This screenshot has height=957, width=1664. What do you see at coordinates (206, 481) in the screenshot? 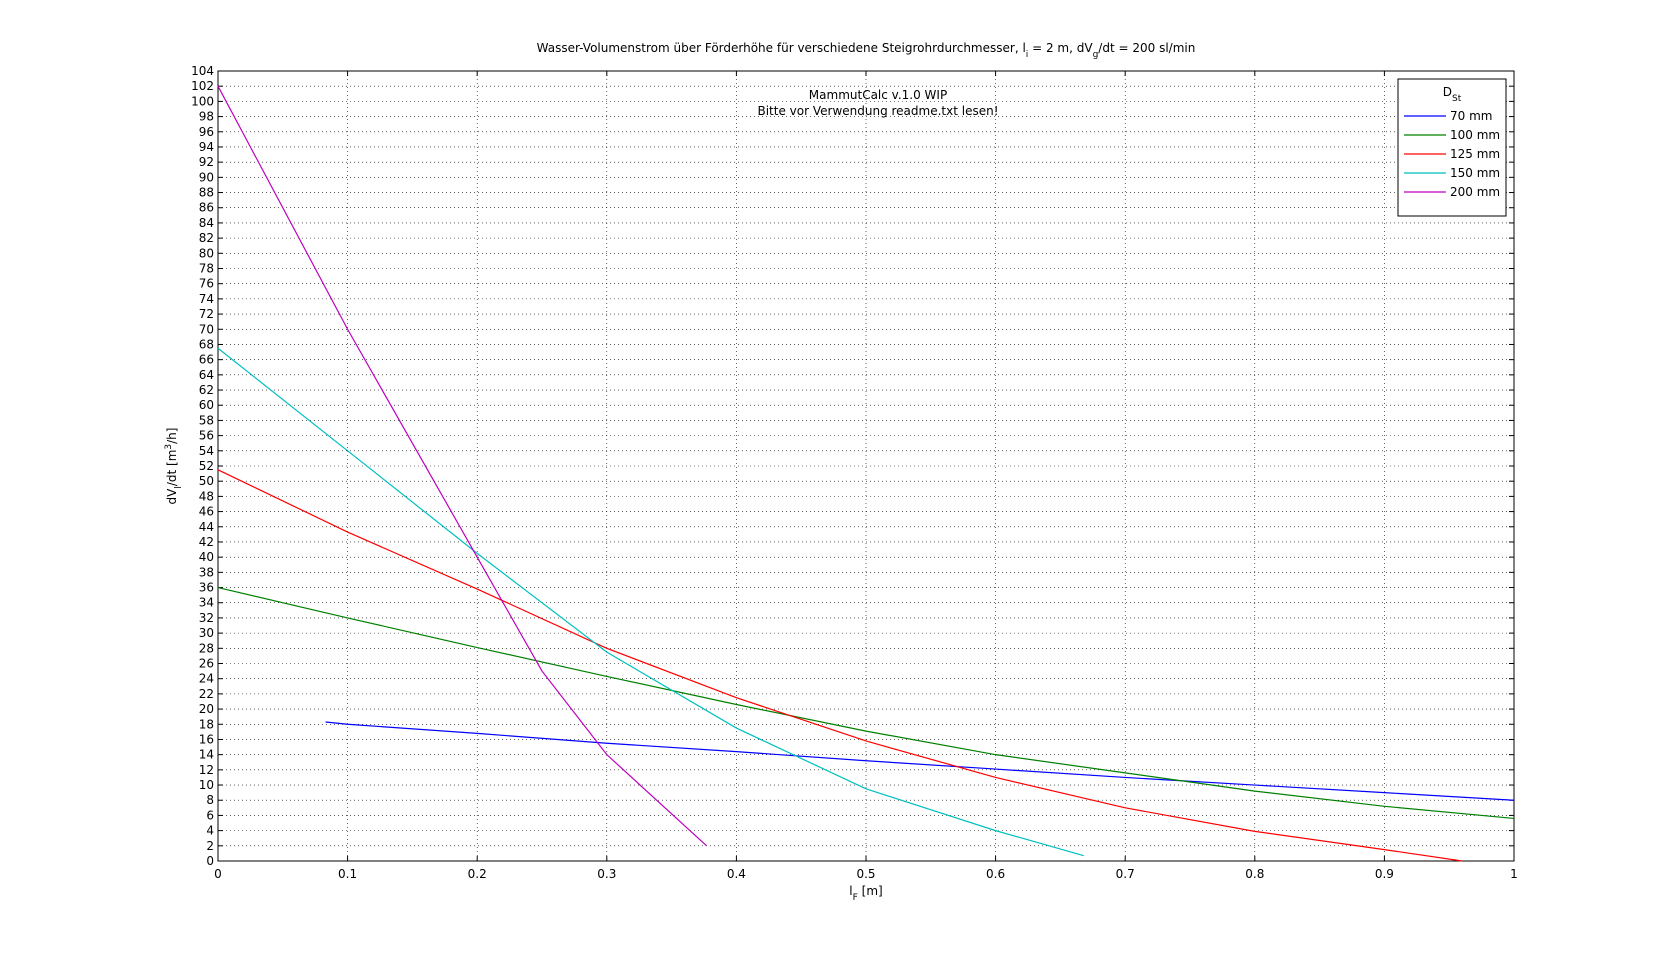
I see `y-tick-label: 50` at bounding box center [206, 481].